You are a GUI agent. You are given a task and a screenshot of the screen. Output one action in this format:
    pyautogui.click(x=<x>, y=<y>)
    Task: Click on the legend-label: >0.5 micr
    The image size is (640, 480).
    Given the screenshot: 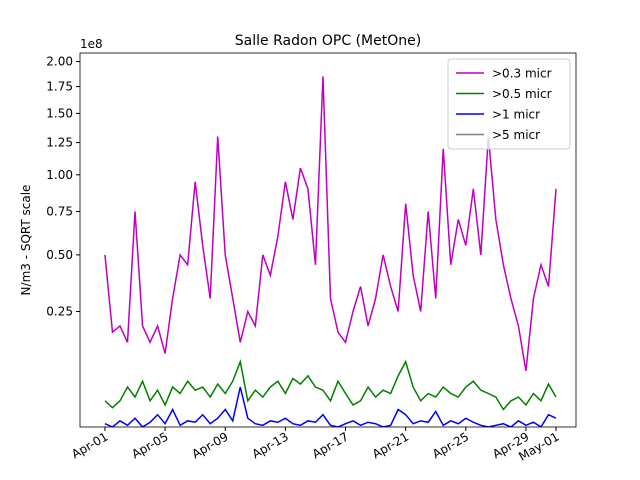 What is the action you would take?
    pyautogui.click(x=522, y=94)
    